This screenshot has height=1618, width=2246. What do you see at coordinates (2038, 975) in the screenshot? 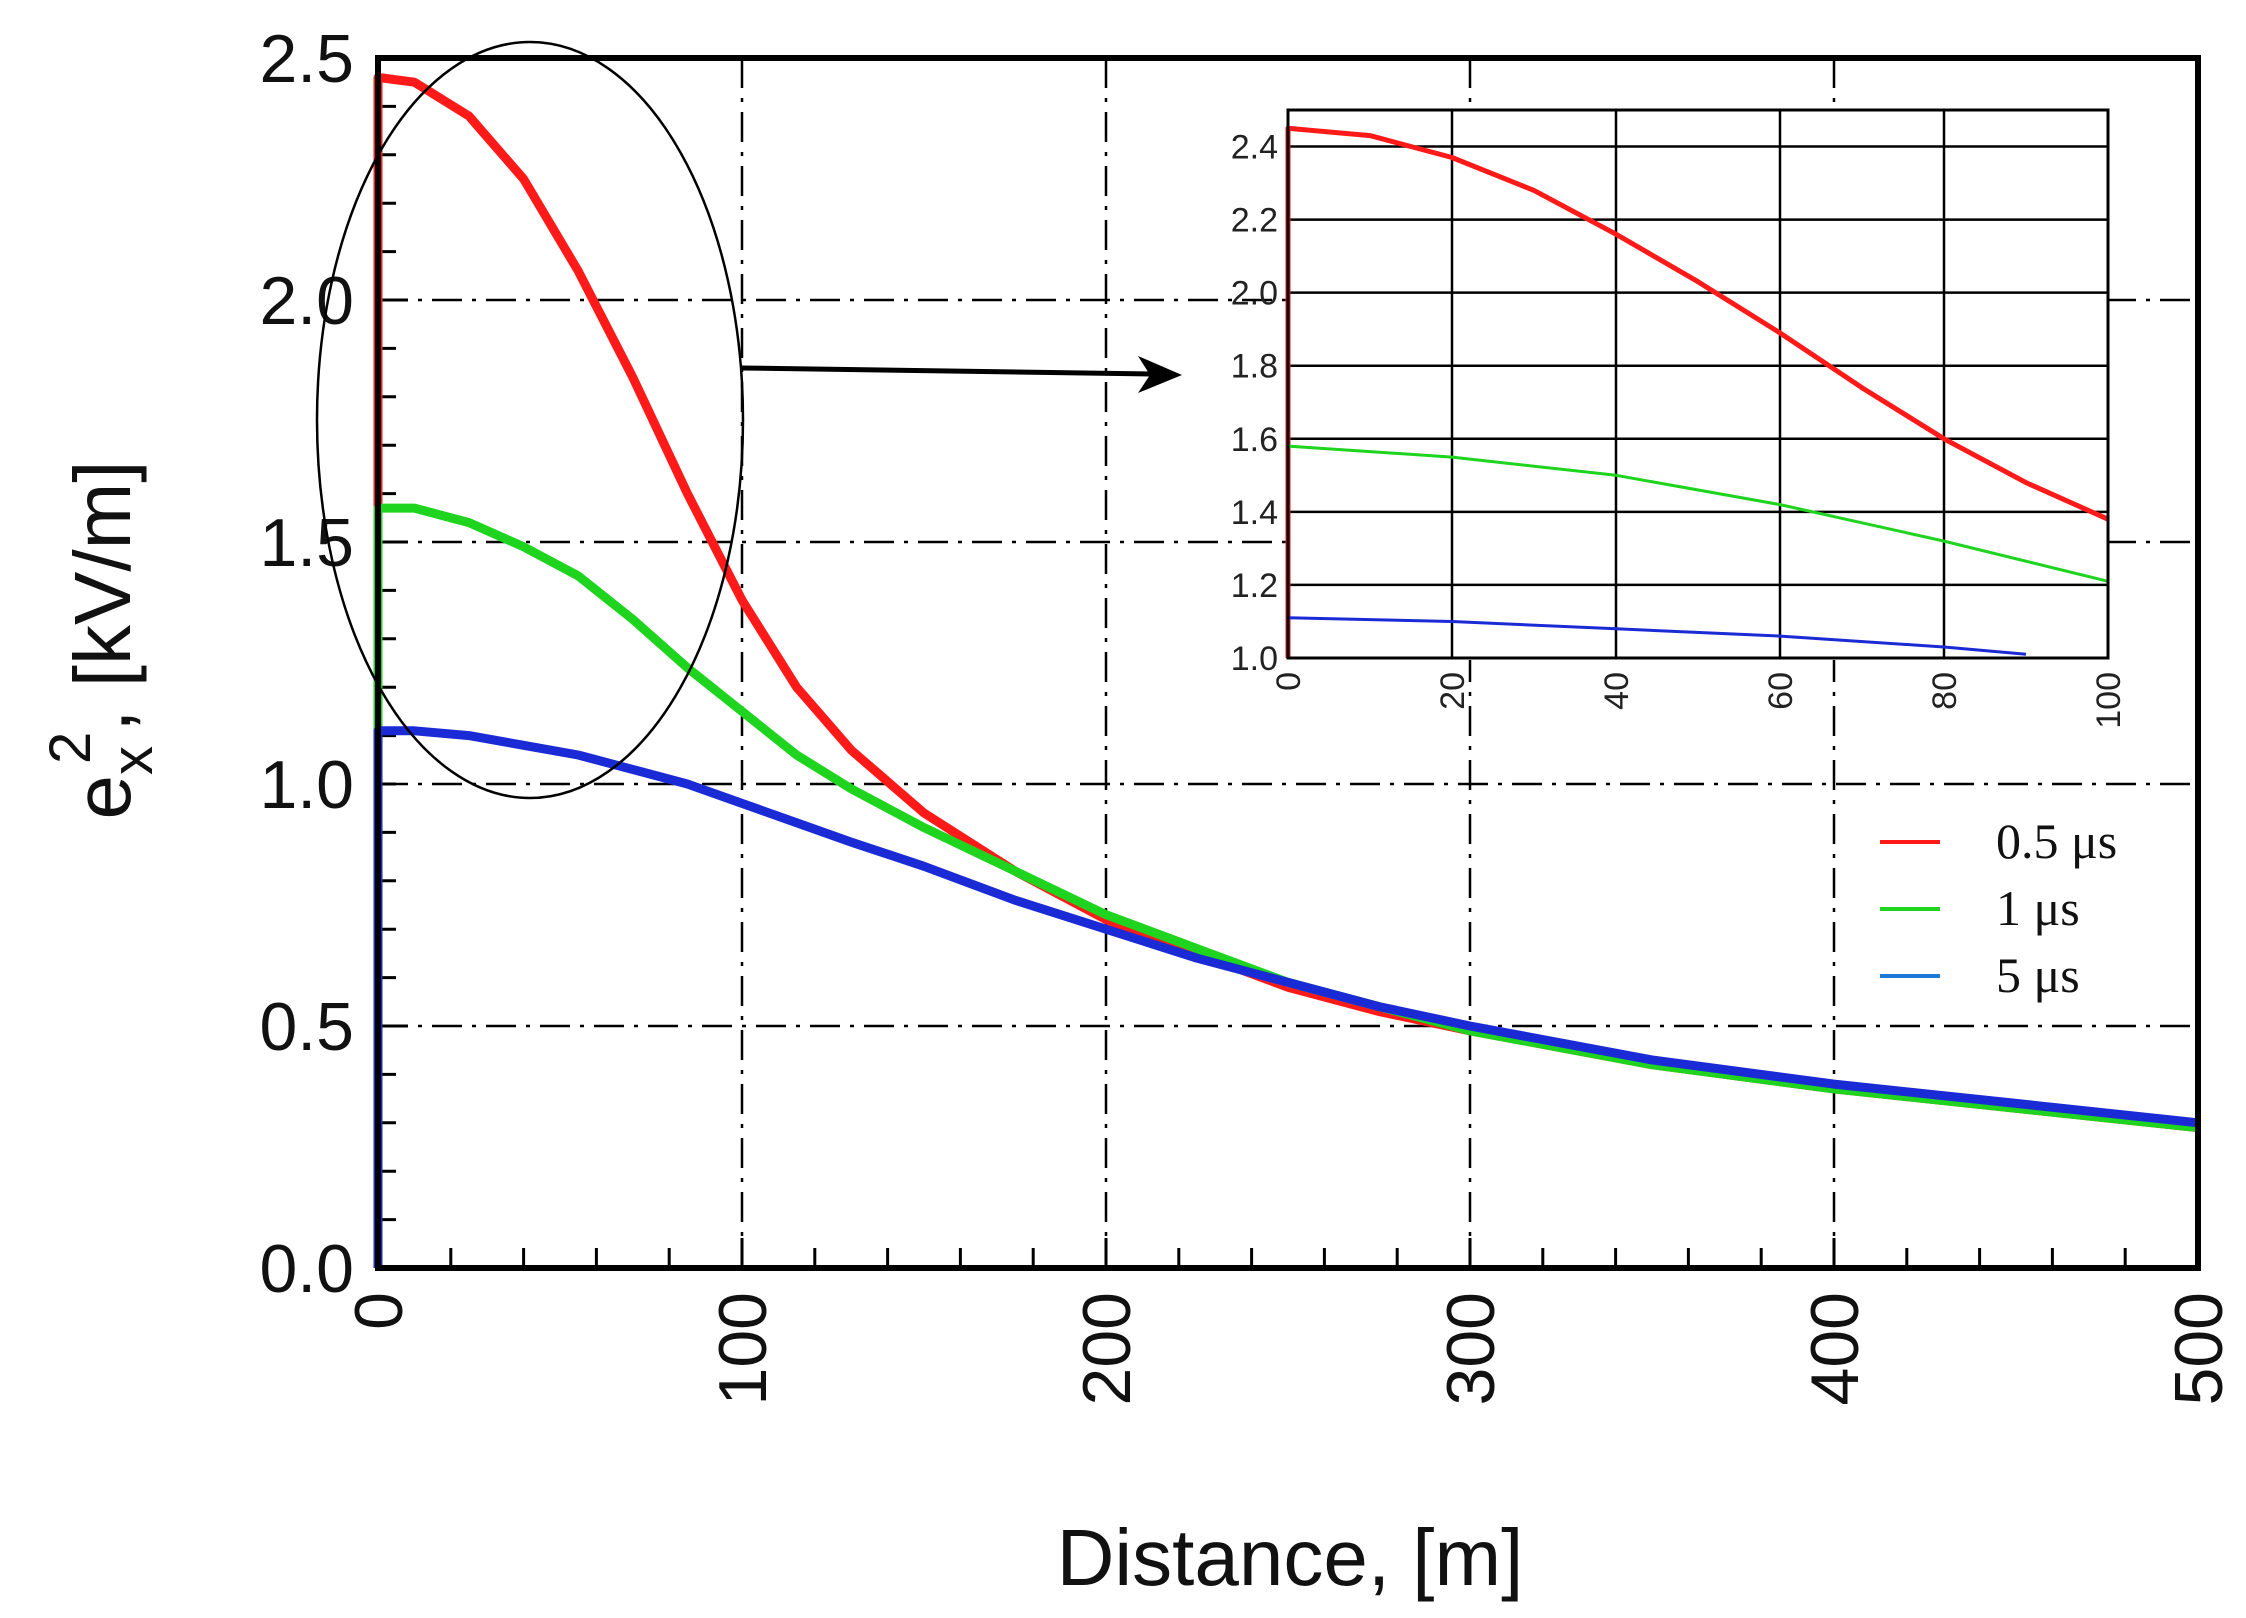
I see `legend-label-3: 5 μs` at bounding box center [2038, 975].